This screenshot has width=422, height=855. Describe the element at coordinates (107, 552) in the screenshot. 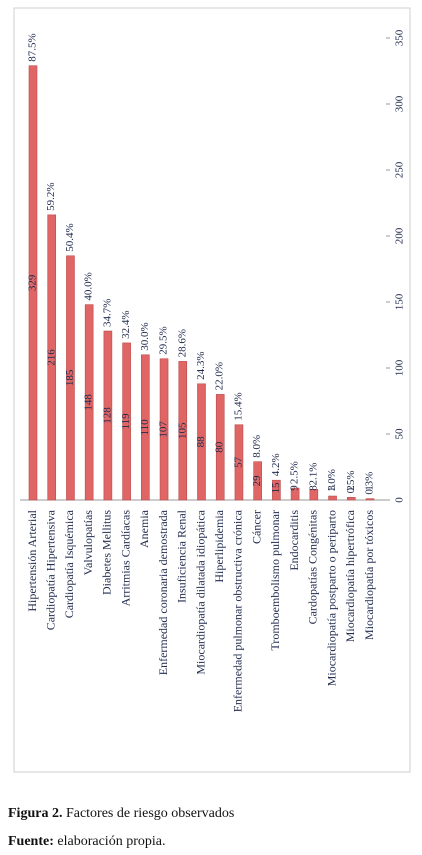

I see `x-tick-label: Diabetes Mellitus` at that location.